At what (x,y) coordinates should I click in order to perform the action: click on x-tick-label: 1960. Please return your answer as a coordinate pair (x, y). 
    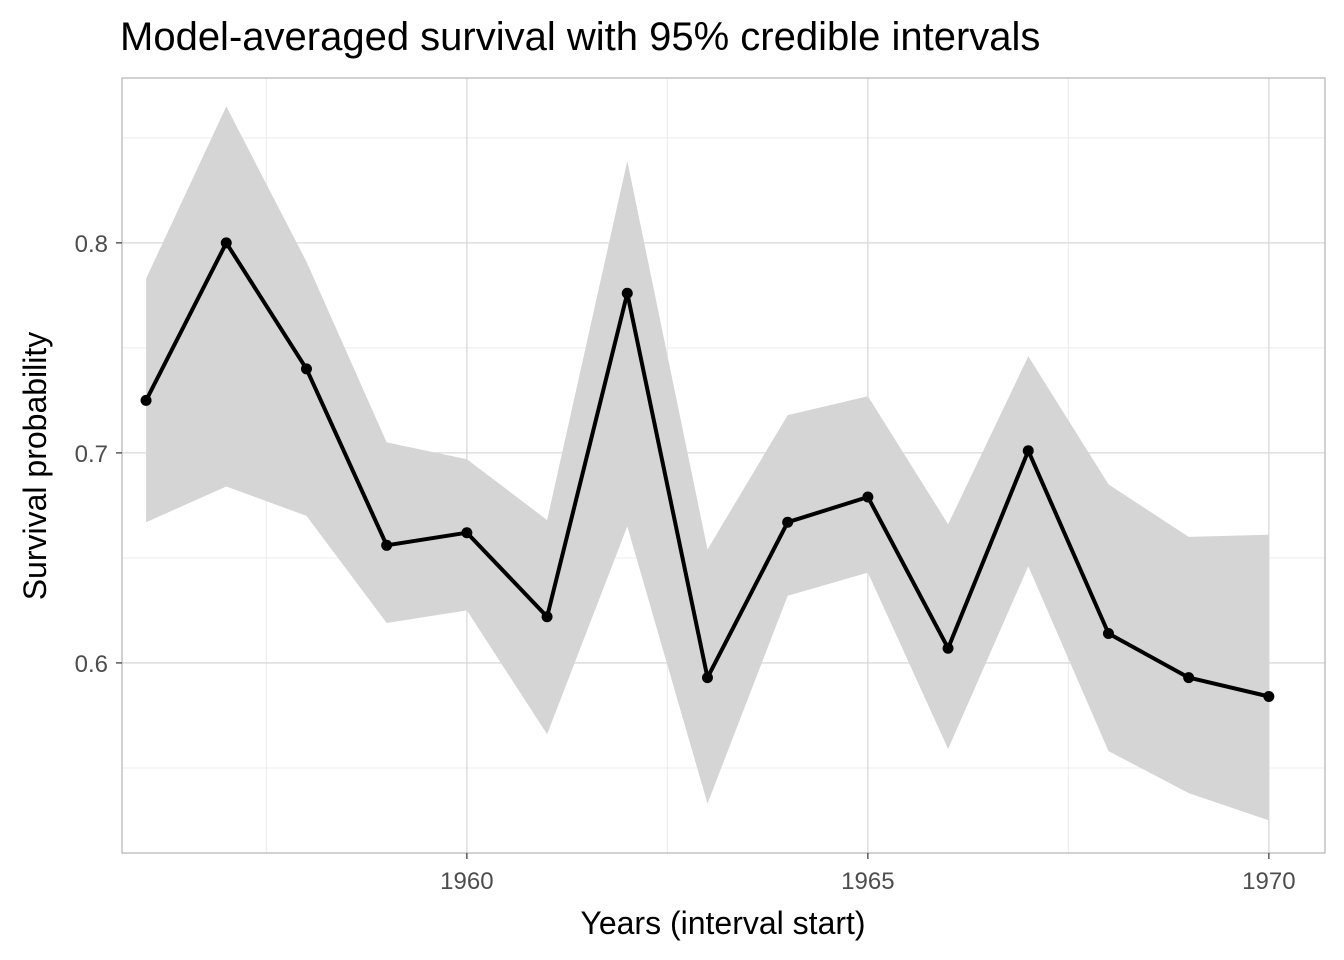
    Looking at the image, I should click on (466, 881).